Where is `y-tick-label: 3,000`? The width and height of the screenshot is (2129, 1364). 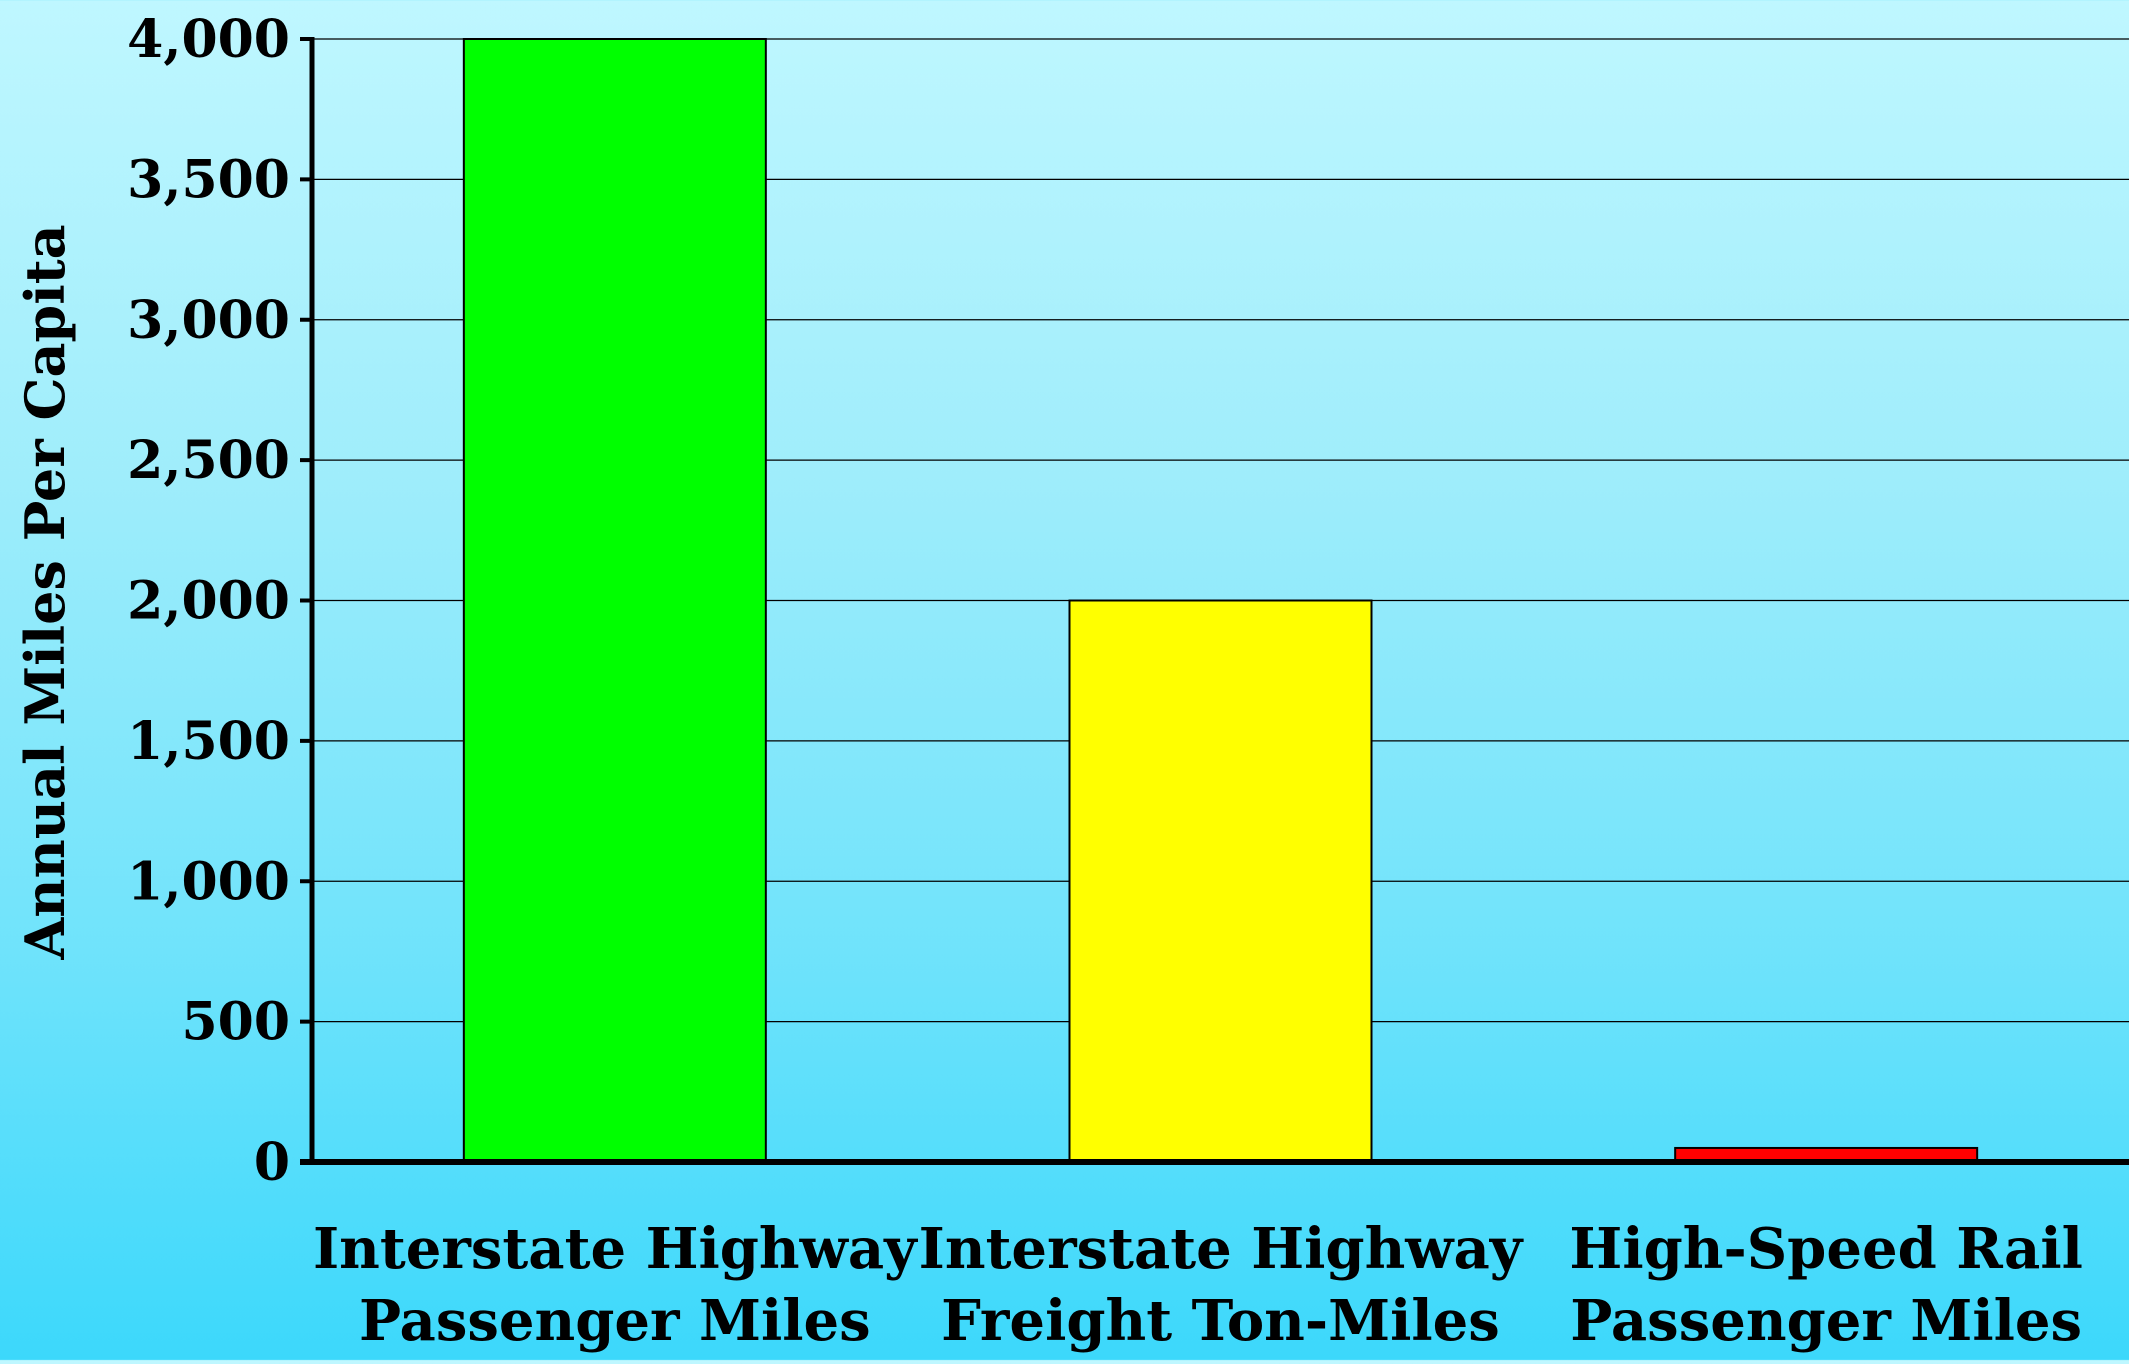 y-tick-label: 3,000 is located at coordinates (208, 320).